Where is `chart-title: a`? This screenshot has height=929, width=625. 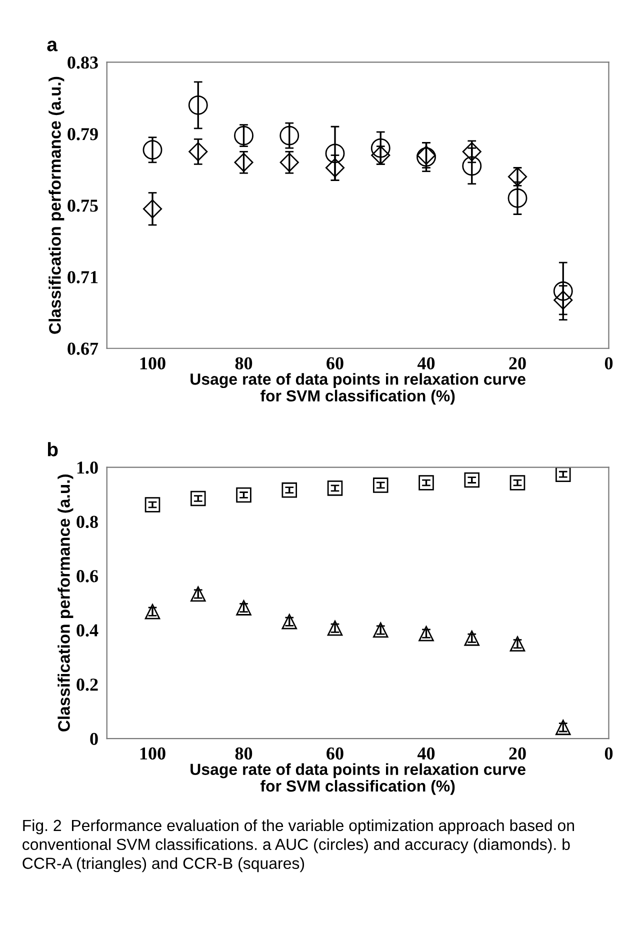 chart-title: a is located at coordinates (52, 46).